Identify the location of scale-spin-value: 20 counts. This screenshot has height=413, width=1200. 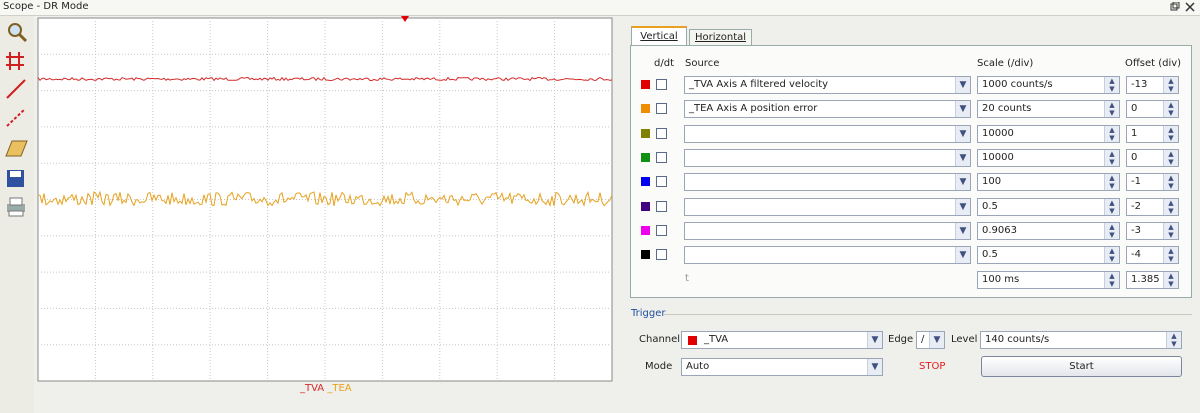
(1007, 109).